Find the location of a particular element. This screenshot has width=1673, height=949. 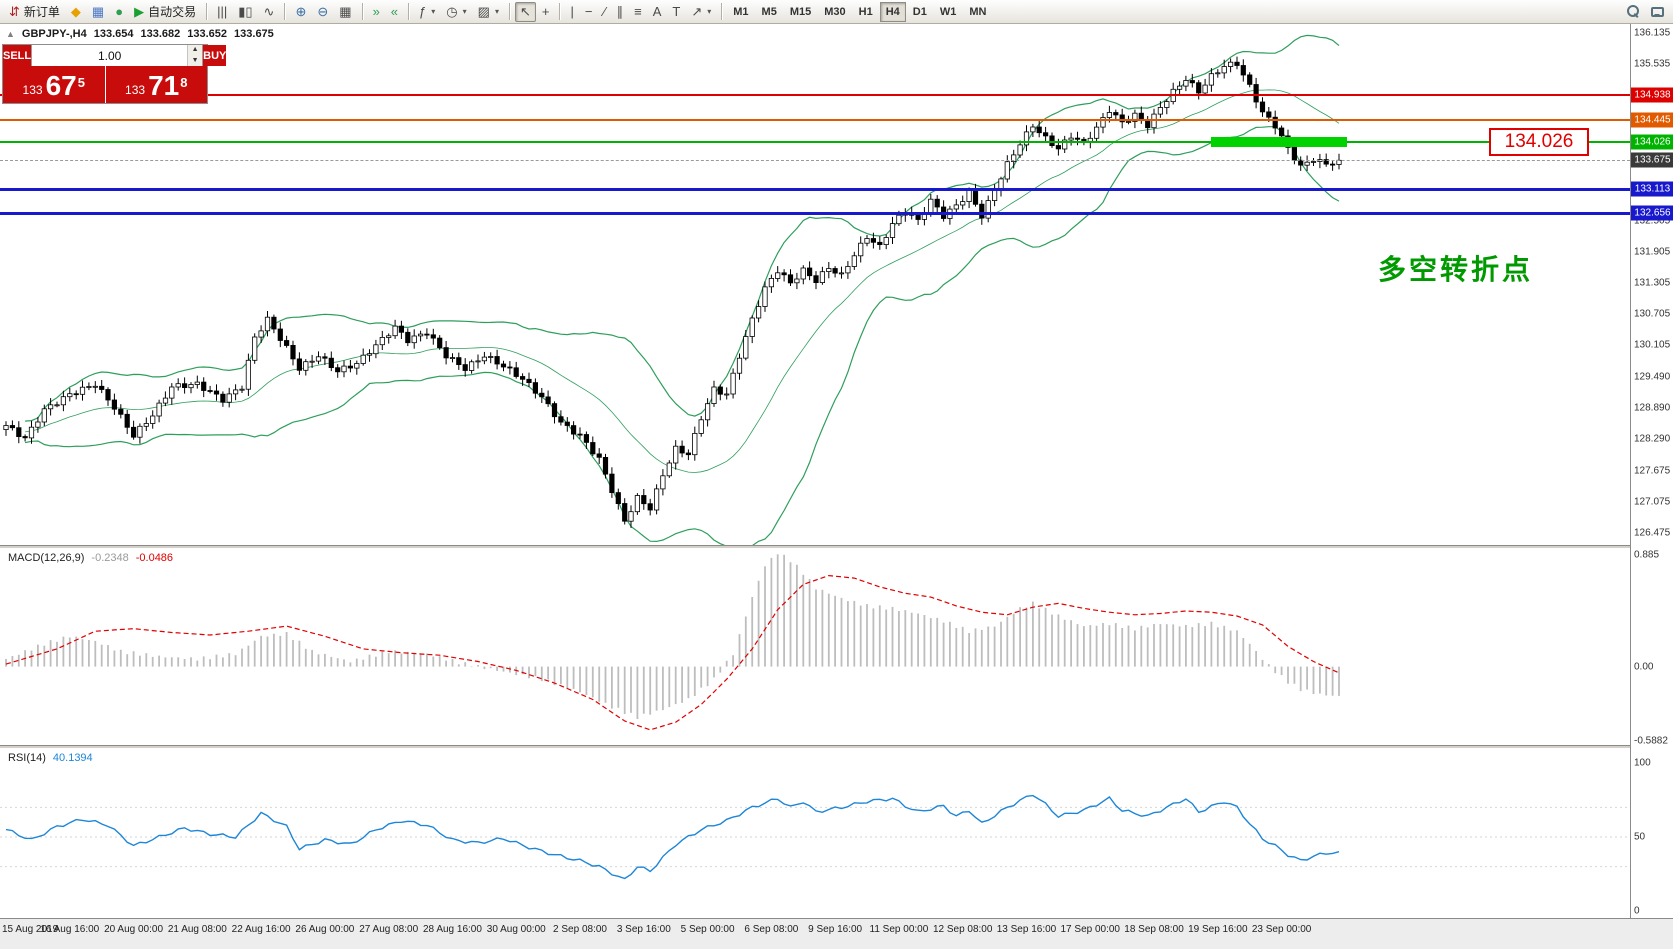

axis-tick-label: 128.890 is located at coordinates (1652, 408).